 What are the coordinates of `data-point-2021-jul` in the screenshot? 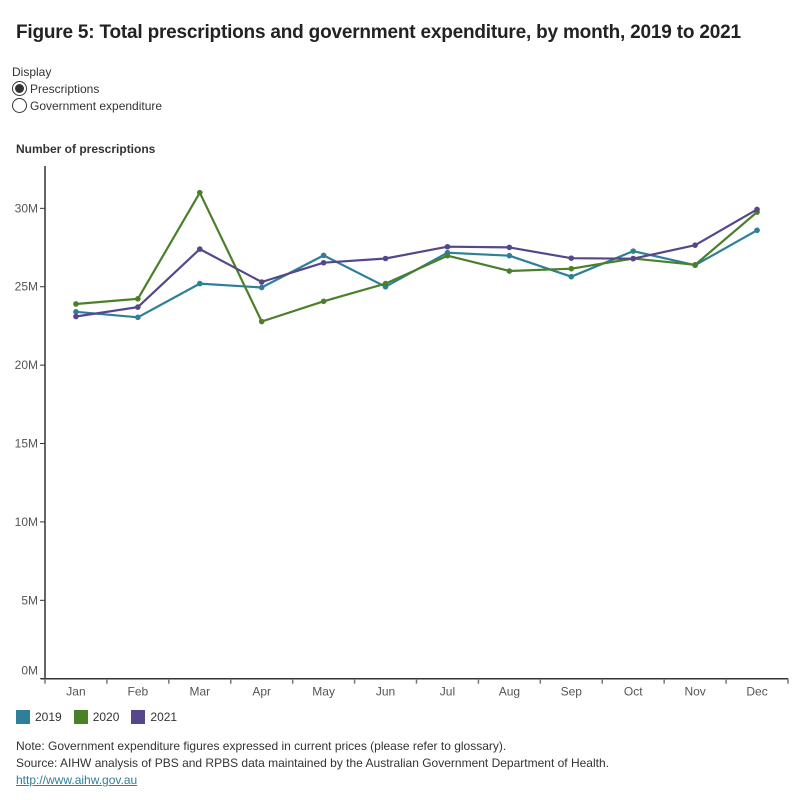 It's located at (447, 246).